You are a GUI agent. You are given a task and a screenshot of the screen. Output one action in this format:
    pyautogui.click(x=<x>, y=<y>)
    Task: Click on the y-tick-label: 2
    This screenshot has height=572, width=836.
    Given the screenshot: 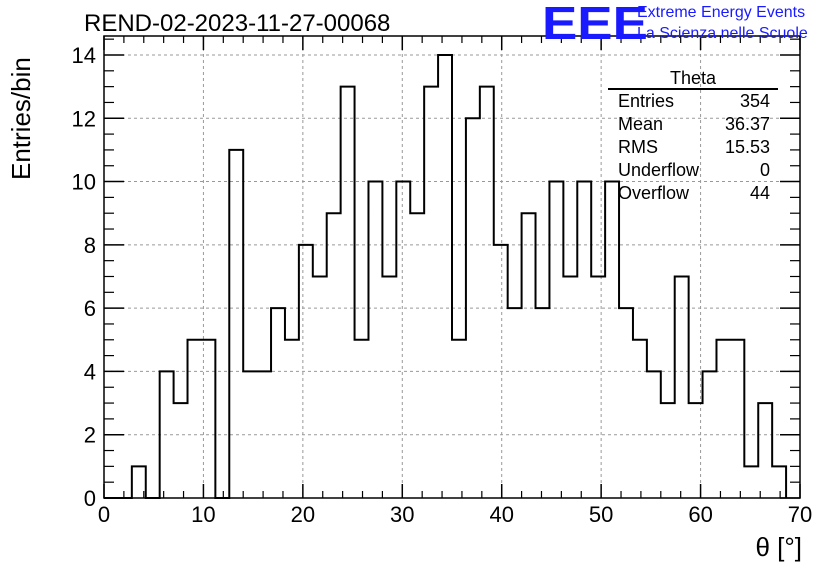 What is the action you would take?
    pyautogui.click(x=90, y=435)
    